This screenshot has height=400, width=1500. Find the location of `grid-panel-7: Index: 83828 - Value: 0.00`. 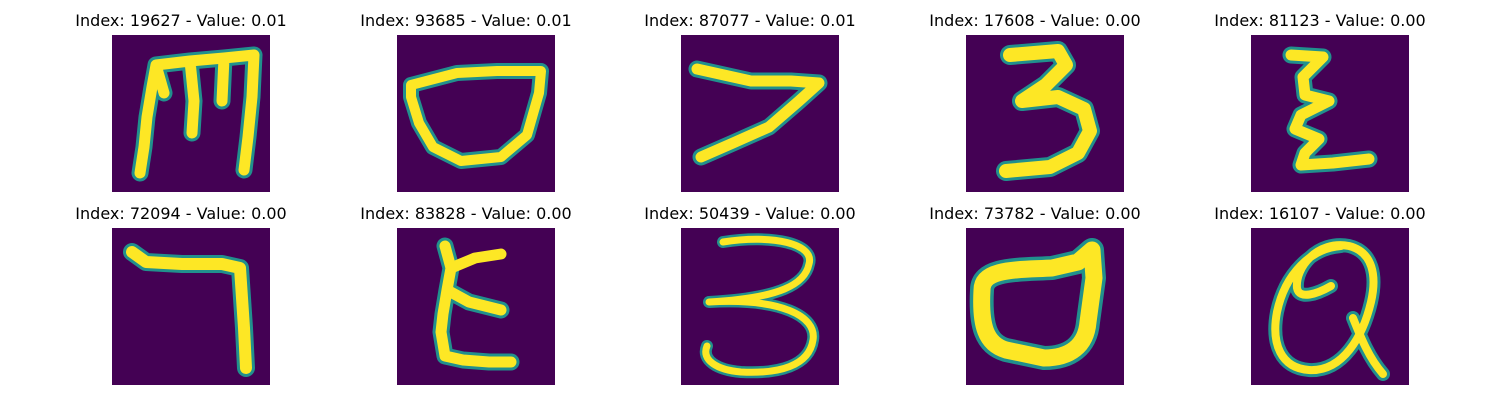

grid-panel-7: Index: 83828 - Value: 0.00 is located at coordinates (466, 294).